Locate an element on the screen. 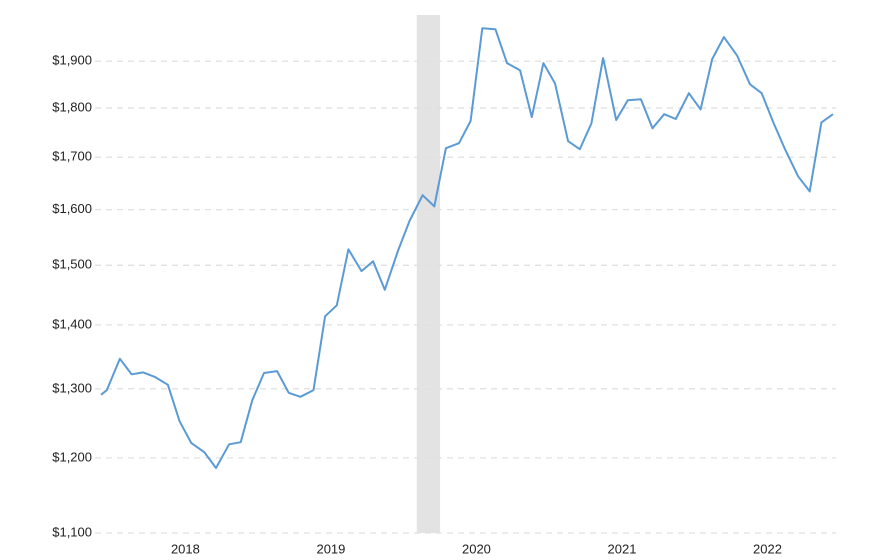 The width and height of the screenshot is (888, 560). y-tick-label: $1,100 is located at coordinates (72, 531).